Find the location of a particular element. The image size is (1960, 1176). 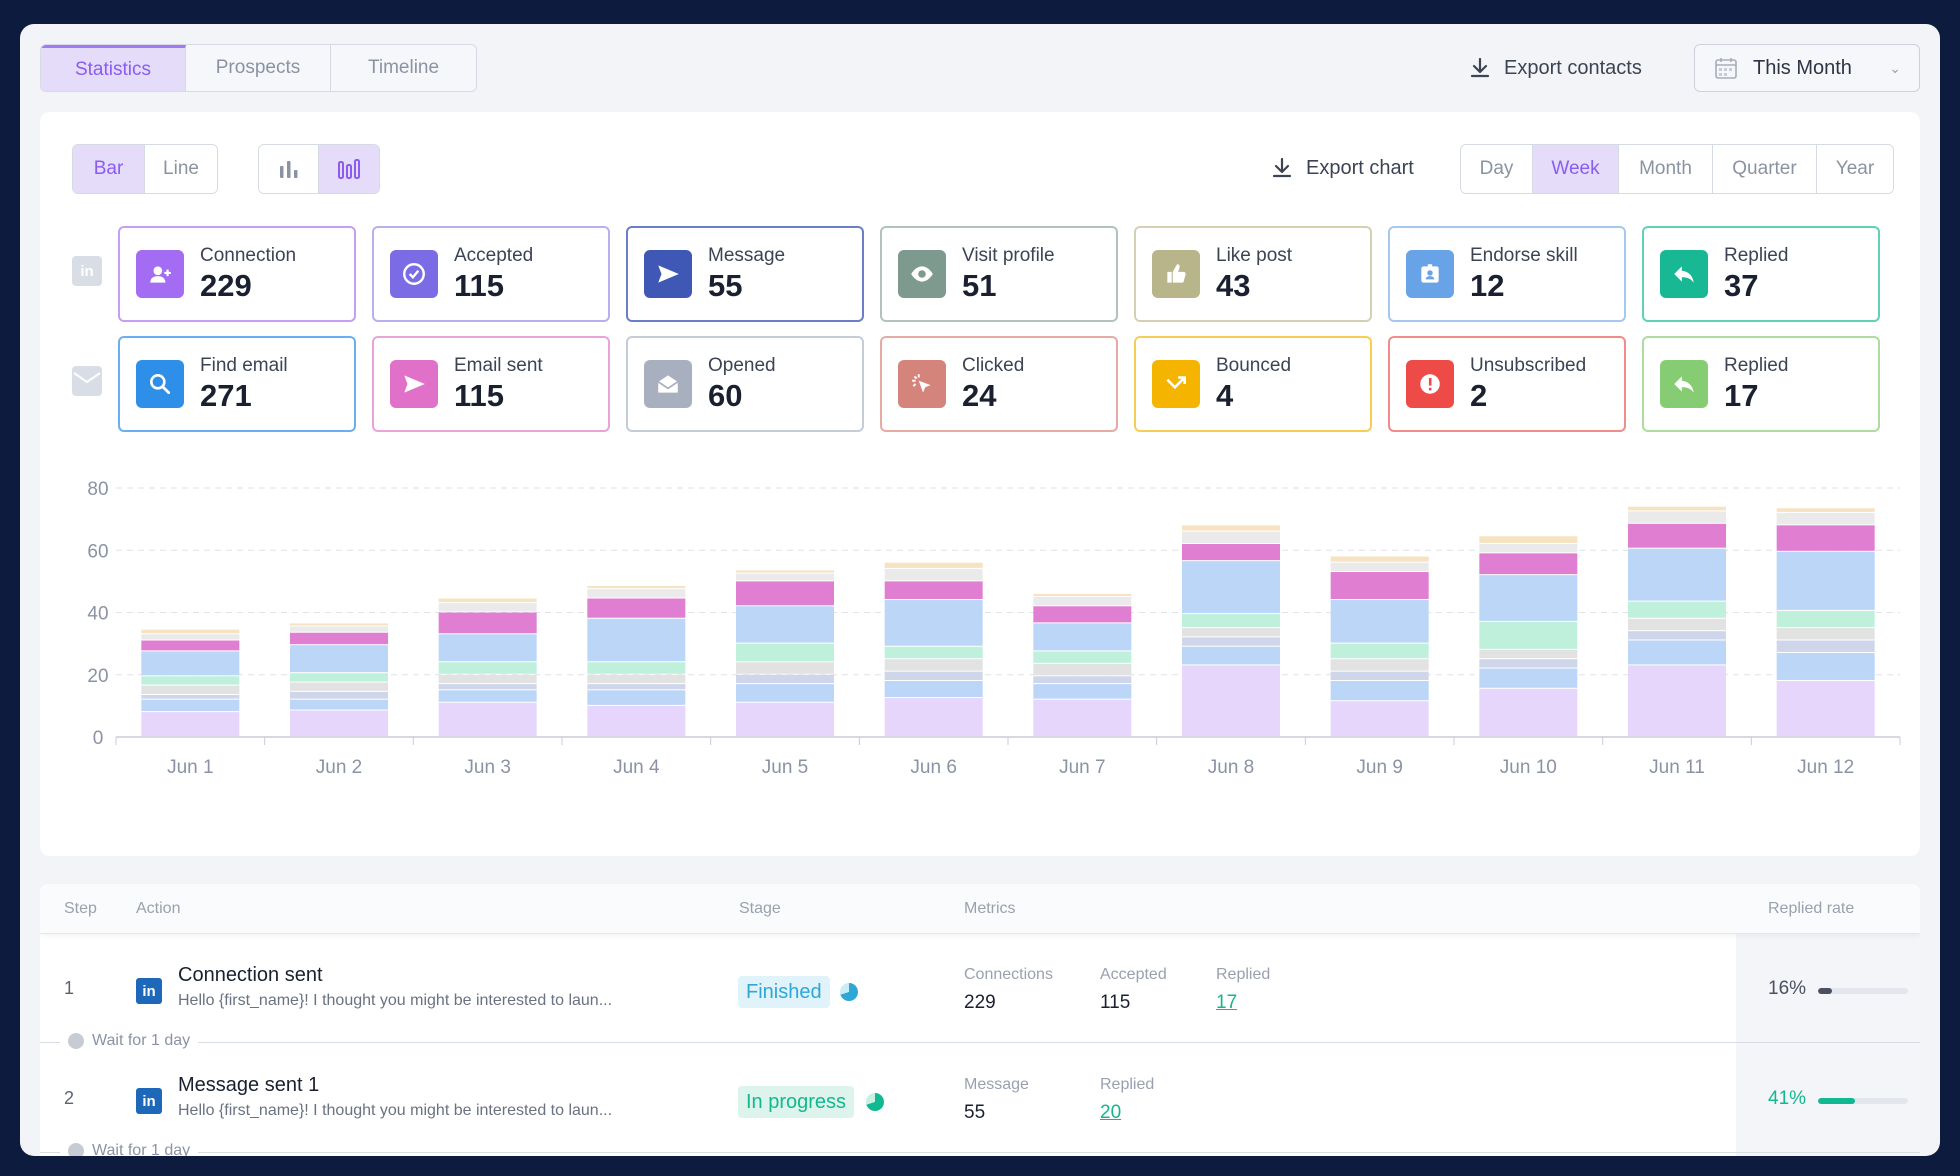

period-quarter: Quarter is located at coordinates (1765, 169).